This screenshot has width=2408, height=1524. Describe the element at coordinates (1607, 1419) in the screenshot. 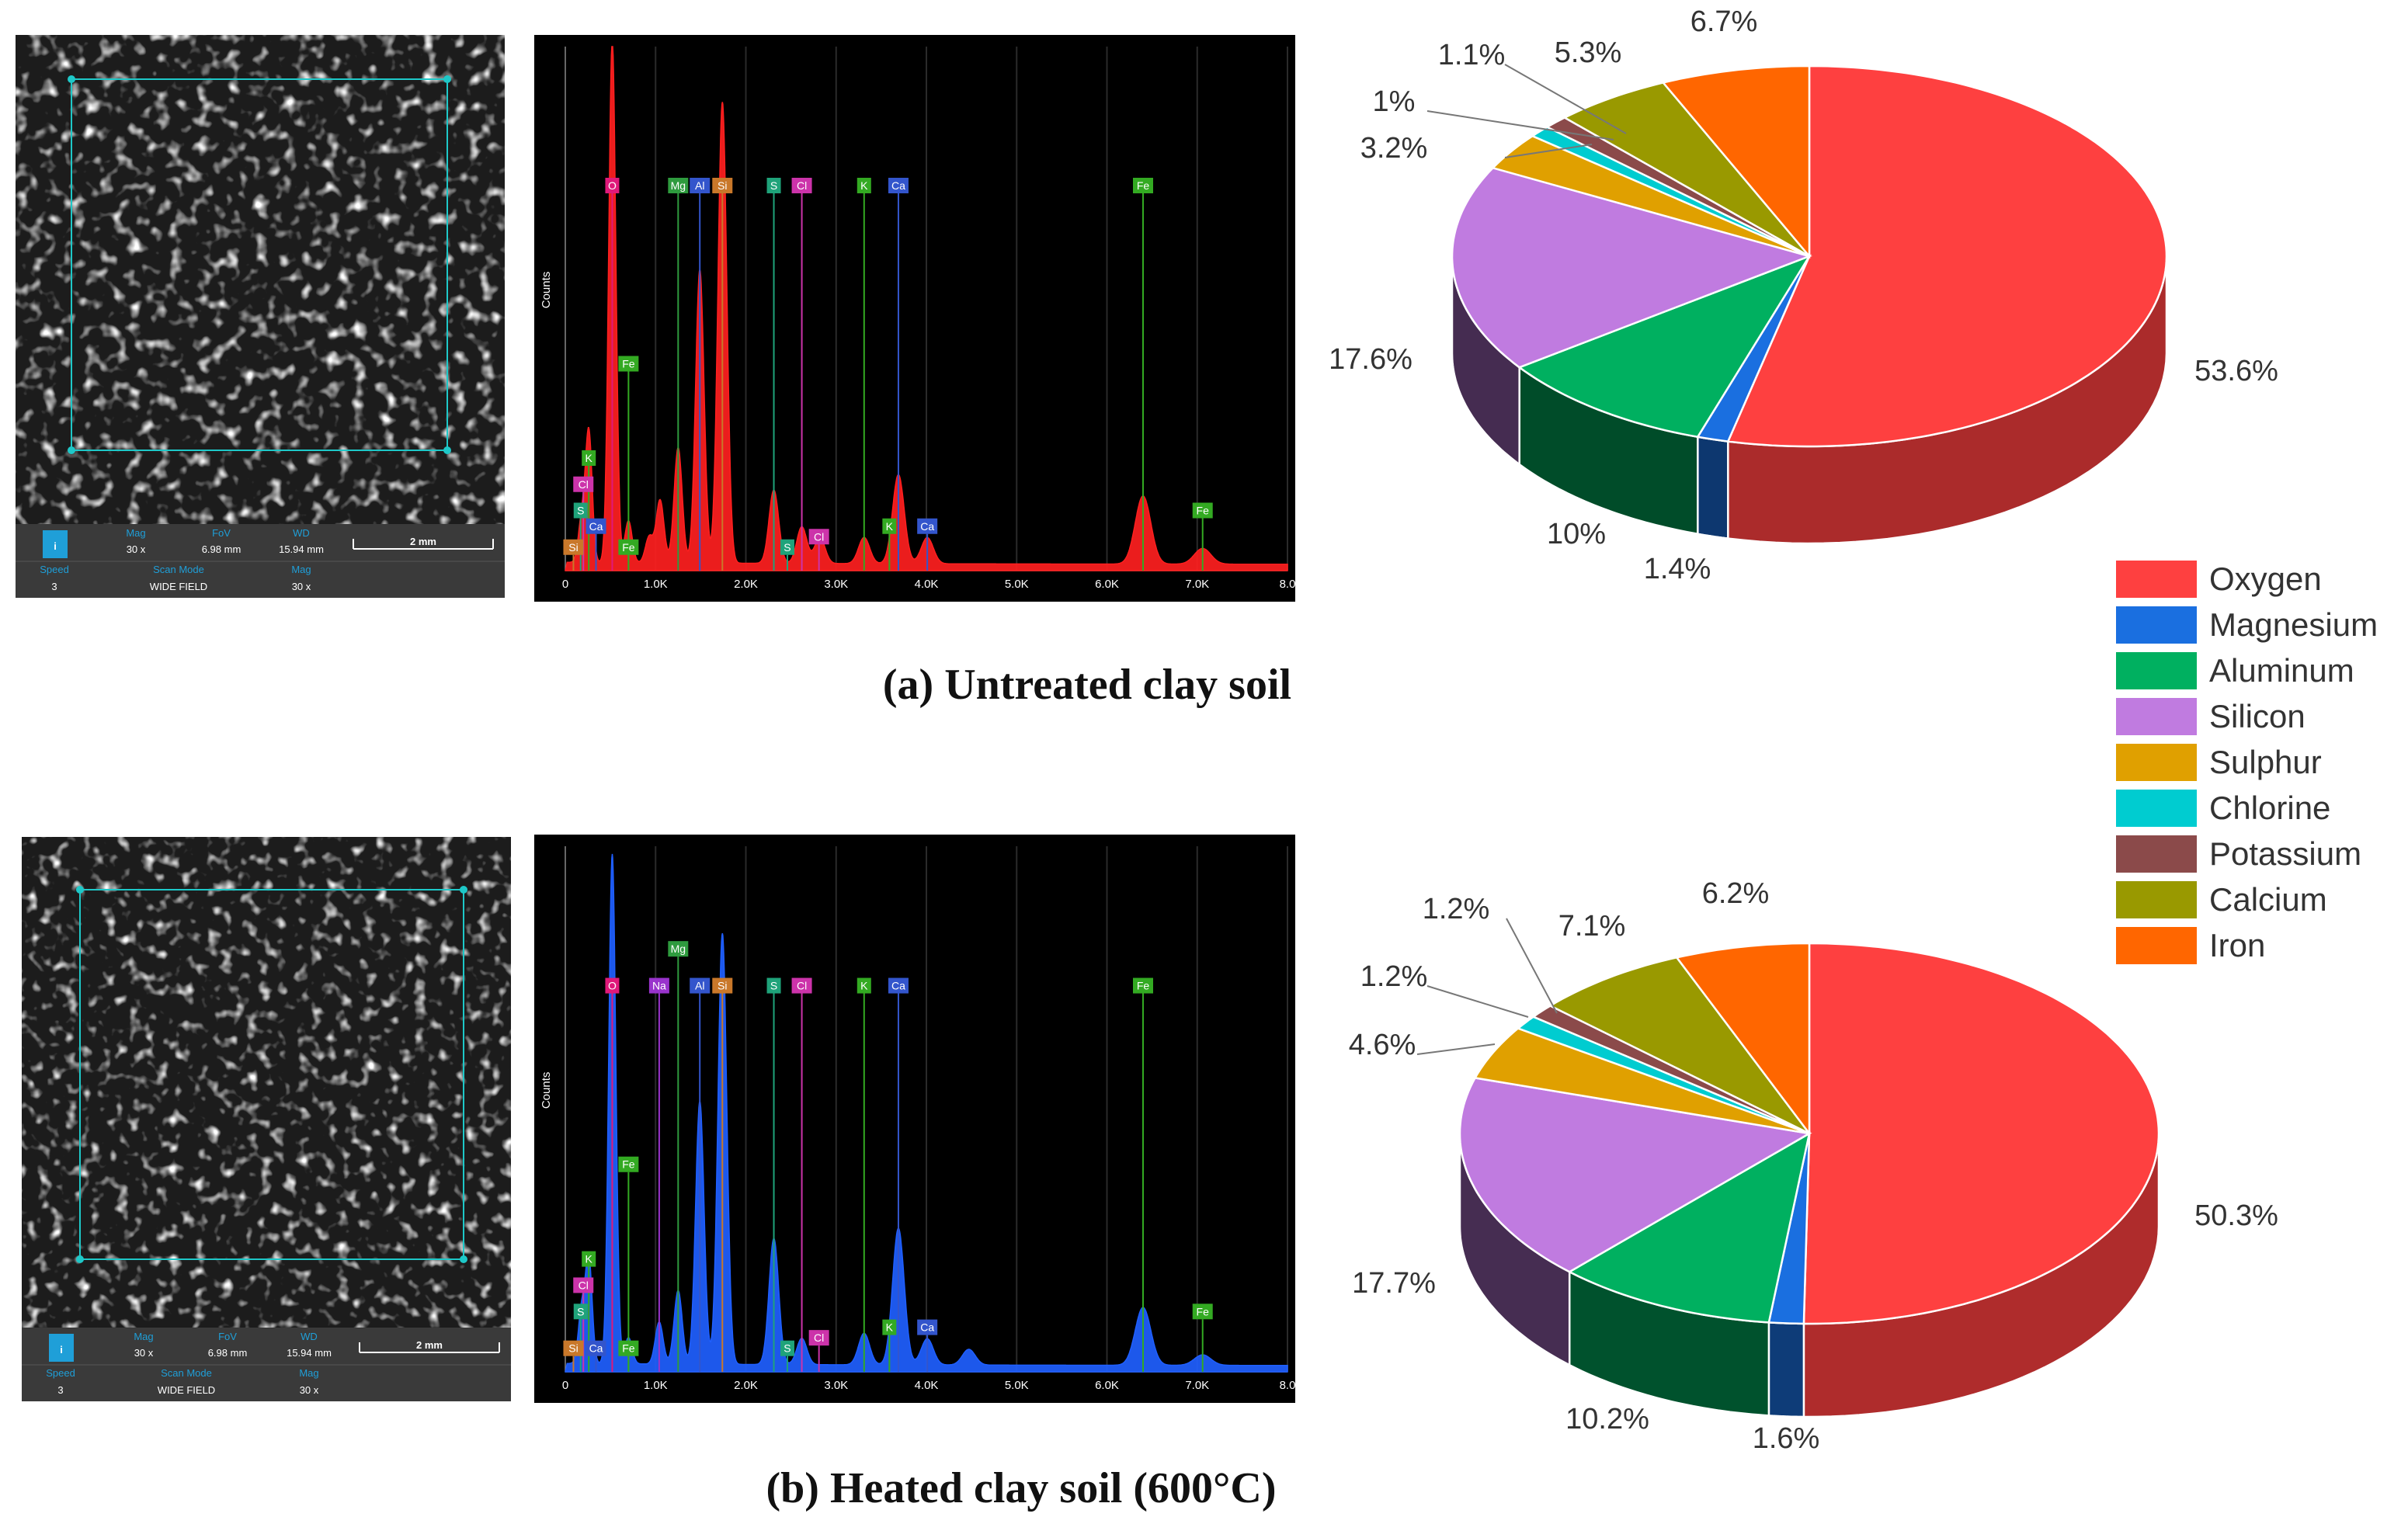

I see `pie-label-aluminum: 10.2%` at that location.